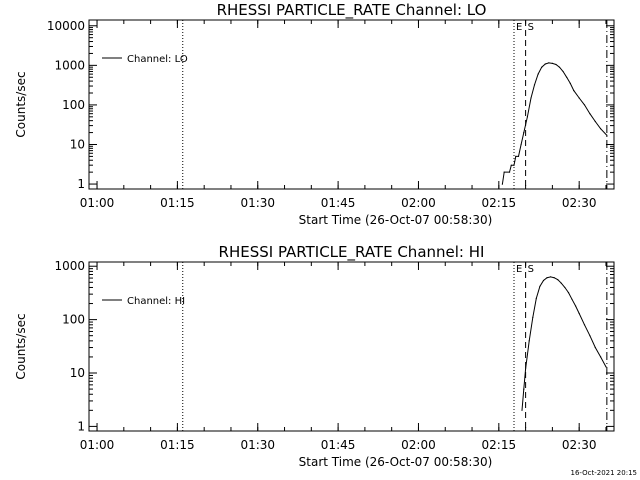 This screenshot has height=480, width=640. What do you see at coordinates (97, 203) in the screenshot?
I see `lo-x-tick-label: 01:00` at bounding box center [97, 203].